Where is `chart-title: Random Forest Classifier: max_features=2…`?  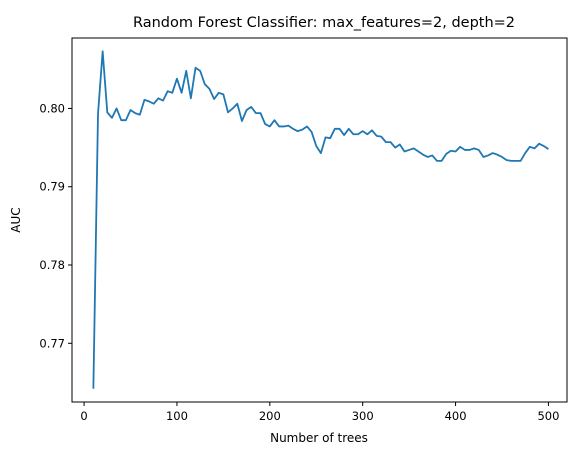 chart-title: Random Forest Classifier: max_features=2… is located at coordinates (324, 23).